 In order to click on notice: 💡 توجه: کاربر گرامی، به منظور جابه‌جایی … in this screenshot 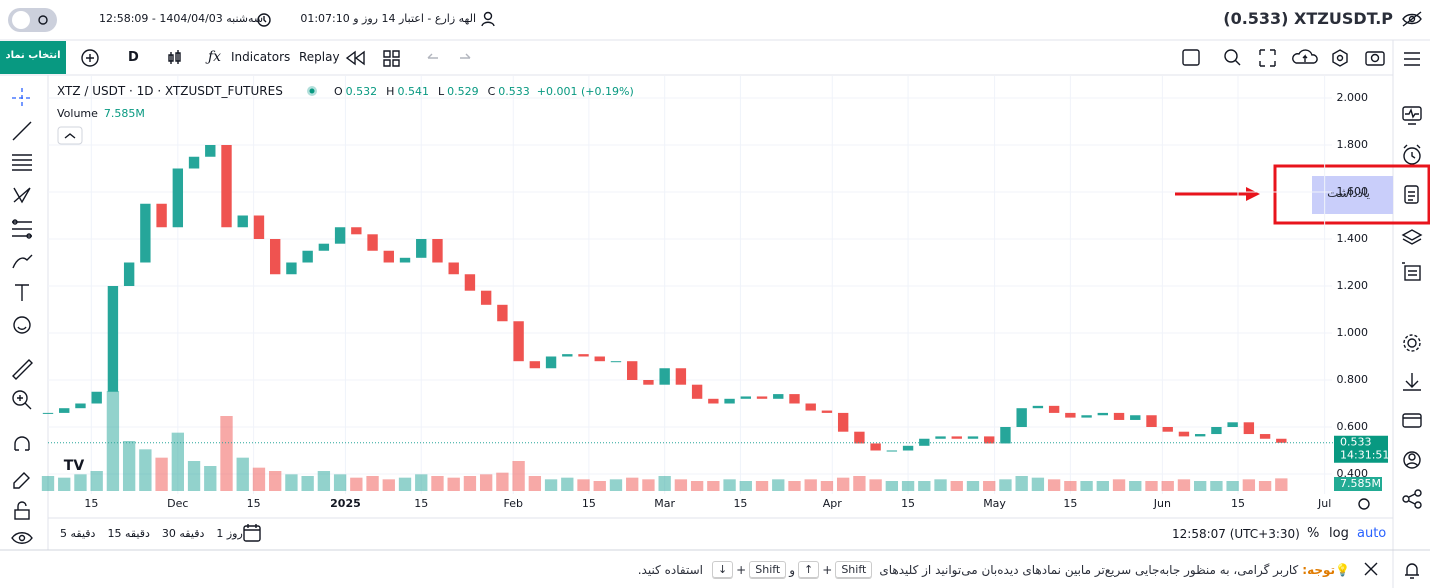, I will do `click(994, 569)`.